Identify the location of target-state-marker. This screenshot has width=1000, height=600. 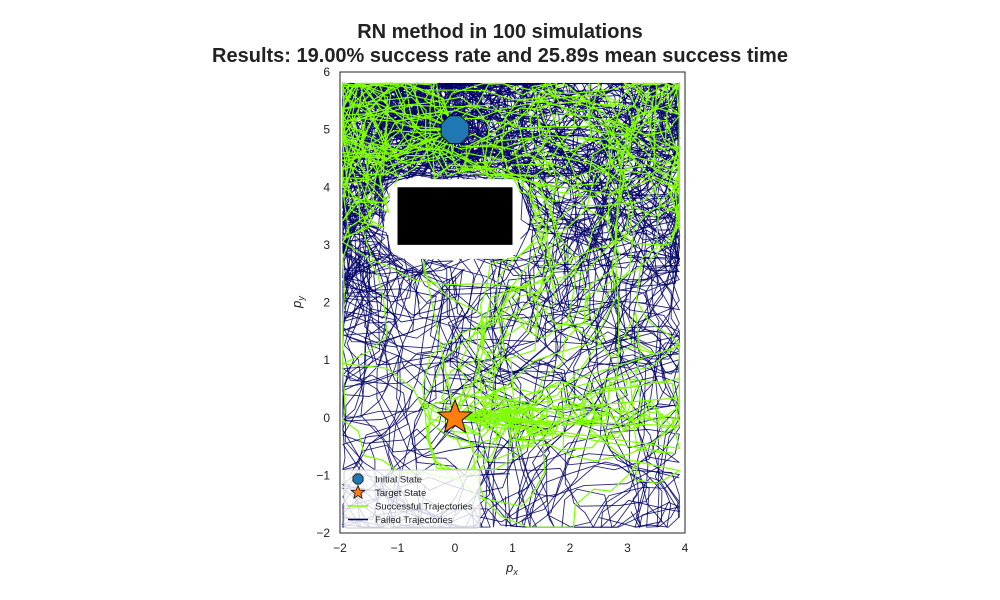
(455, 416).